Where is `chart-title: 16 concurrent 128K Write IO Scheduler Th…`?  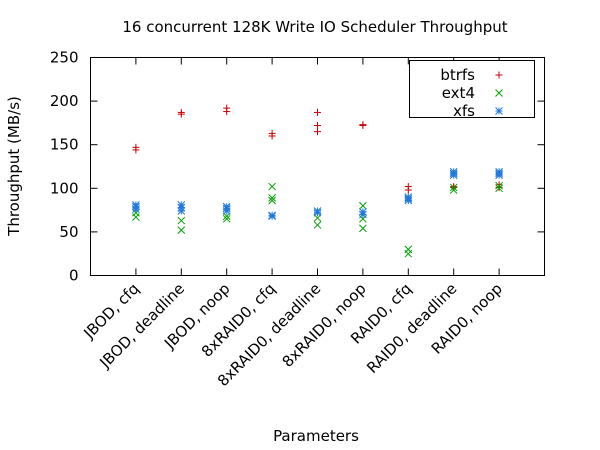
chart-title: 16 concurrent 128K Write IO Scheduler Th… is located at coordinates (314, 27).